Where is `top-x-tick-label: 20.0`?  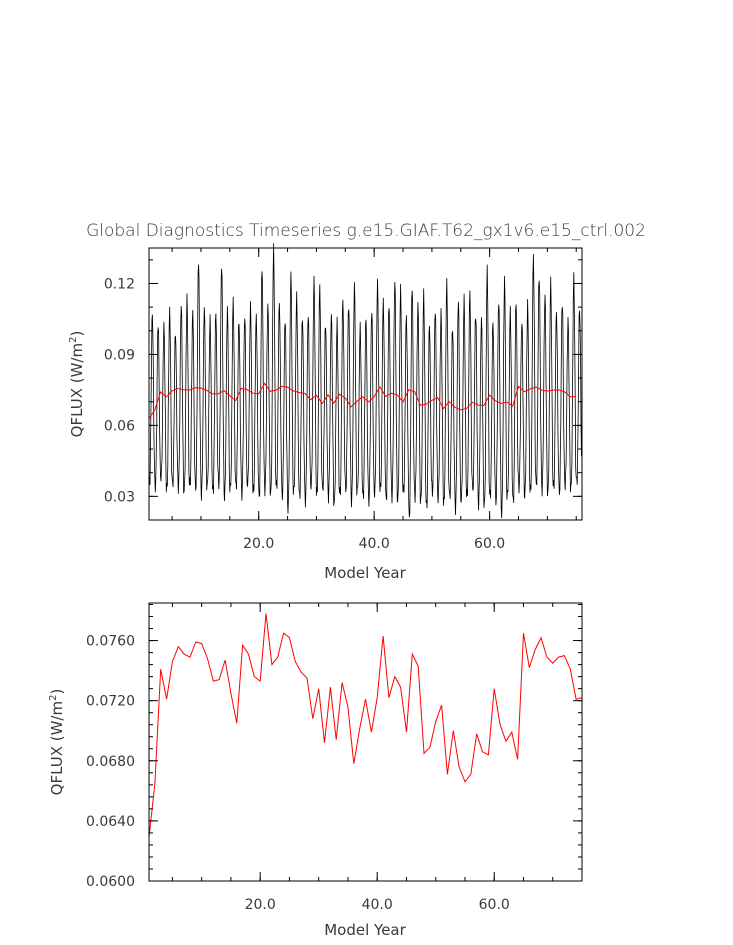
top-x-tick-label: 20.0 is located at coordinates (258, 544).